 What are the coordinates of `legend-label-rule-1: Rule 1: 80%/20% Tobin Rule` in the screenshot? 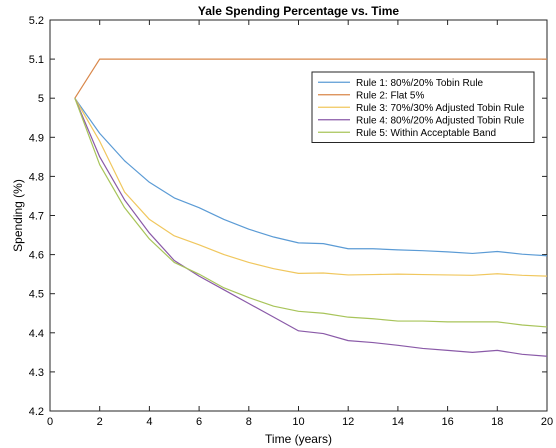 It's located at (420, 83).